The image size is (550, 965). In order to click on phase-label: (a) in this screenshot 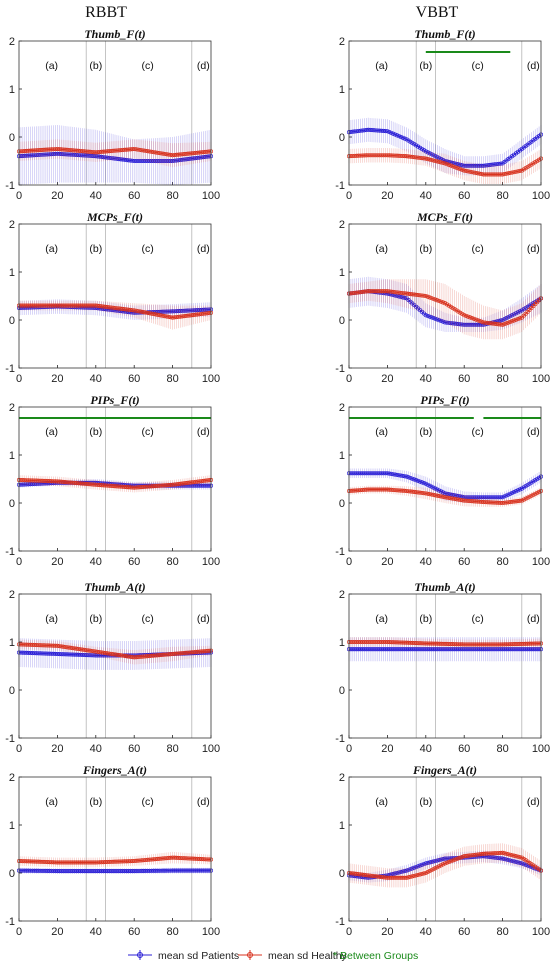, I will do `click(51, 66)`.